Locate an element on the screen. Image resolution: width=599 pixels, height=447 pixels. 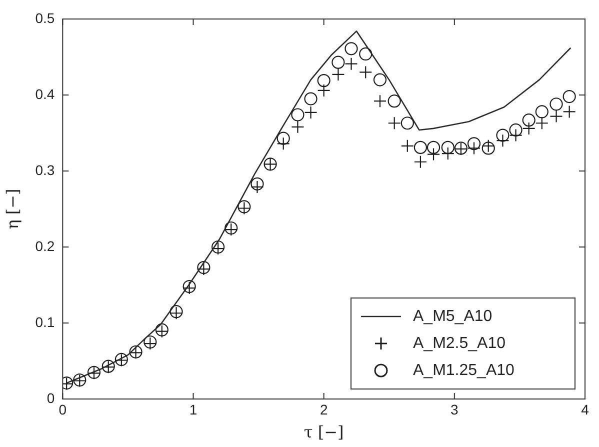
y-tick-label: 0.3 is located at coordinates (45, 170).